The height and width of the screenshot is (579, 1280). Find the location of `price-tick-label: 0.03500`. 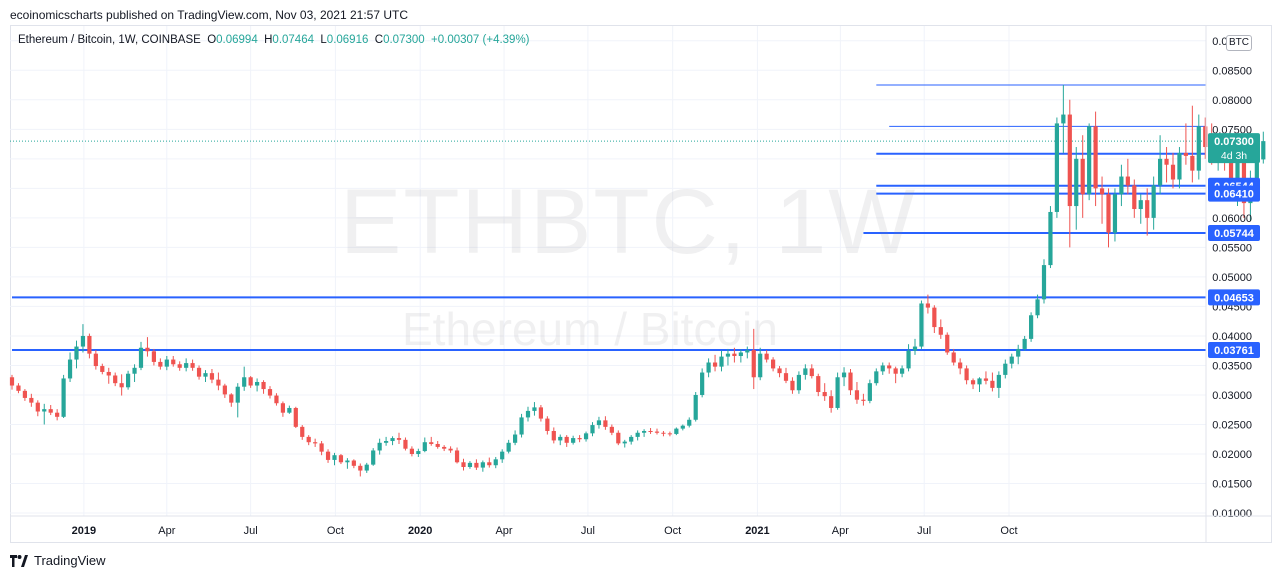

price-tick-label: 0.03500 is located at coordinates (1232, 366).